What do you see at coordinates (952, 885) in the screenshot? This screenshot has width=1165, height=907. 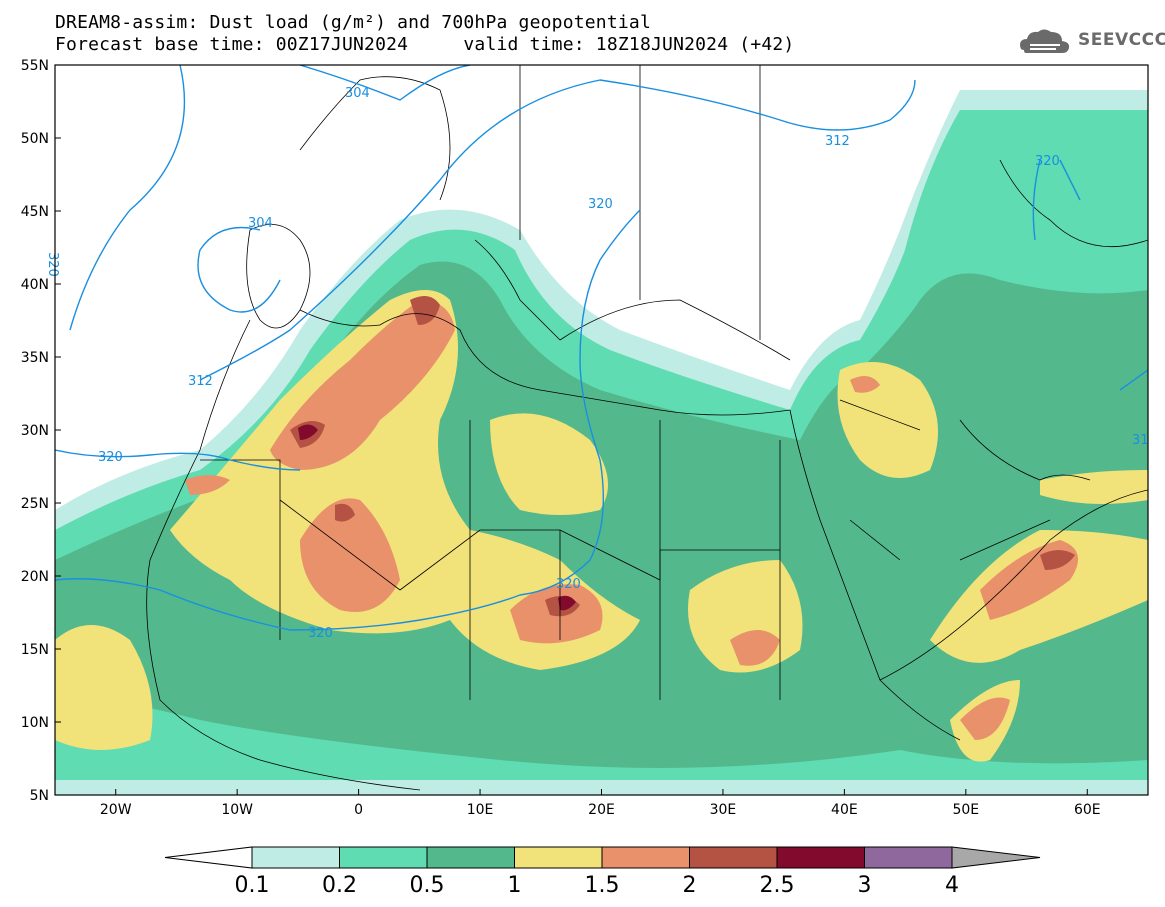 I see `colorbar-label: 4` at bounding box center [952, 885].